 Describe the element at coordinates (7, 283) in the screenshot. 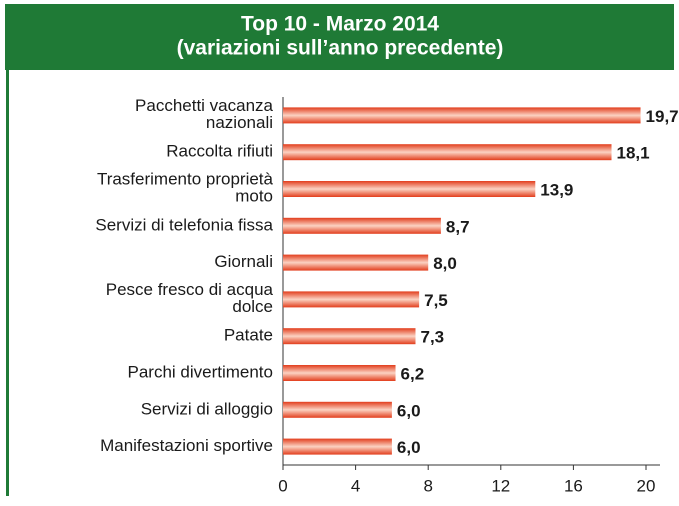

I see `frame-line` at that location.